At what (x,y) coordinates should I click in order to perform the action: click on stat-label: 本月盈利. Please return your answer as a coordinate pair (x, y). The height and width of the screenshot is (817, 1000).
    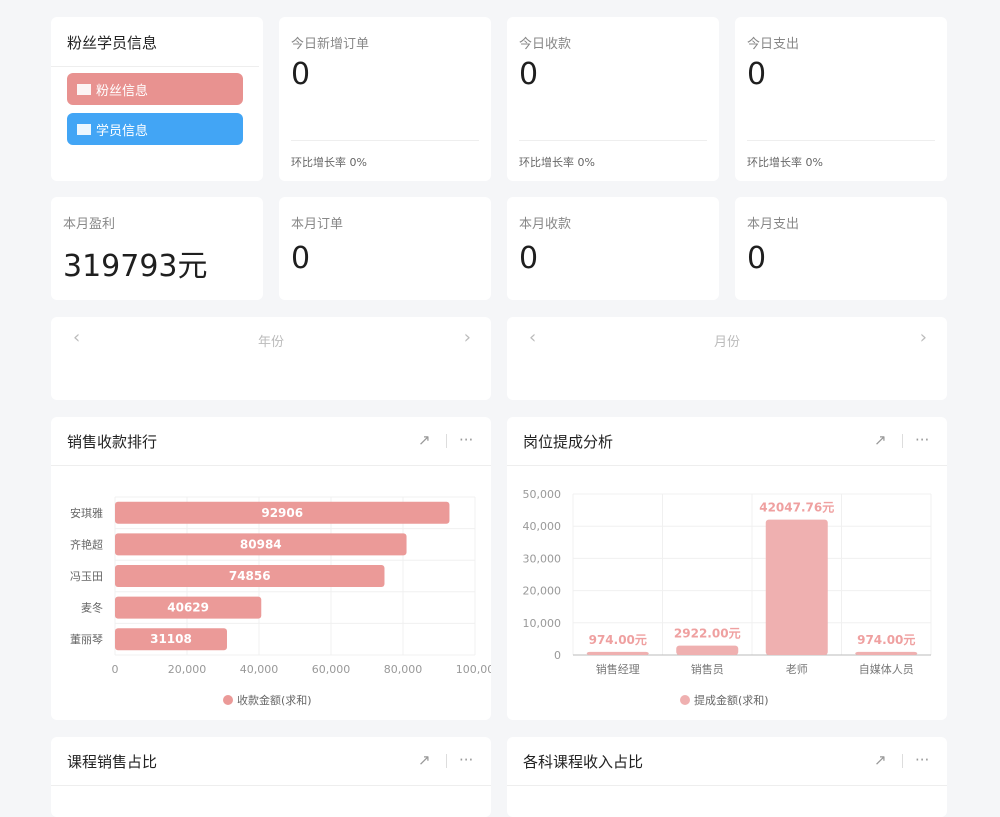
    Looking at the image, I should click on (89, 224).